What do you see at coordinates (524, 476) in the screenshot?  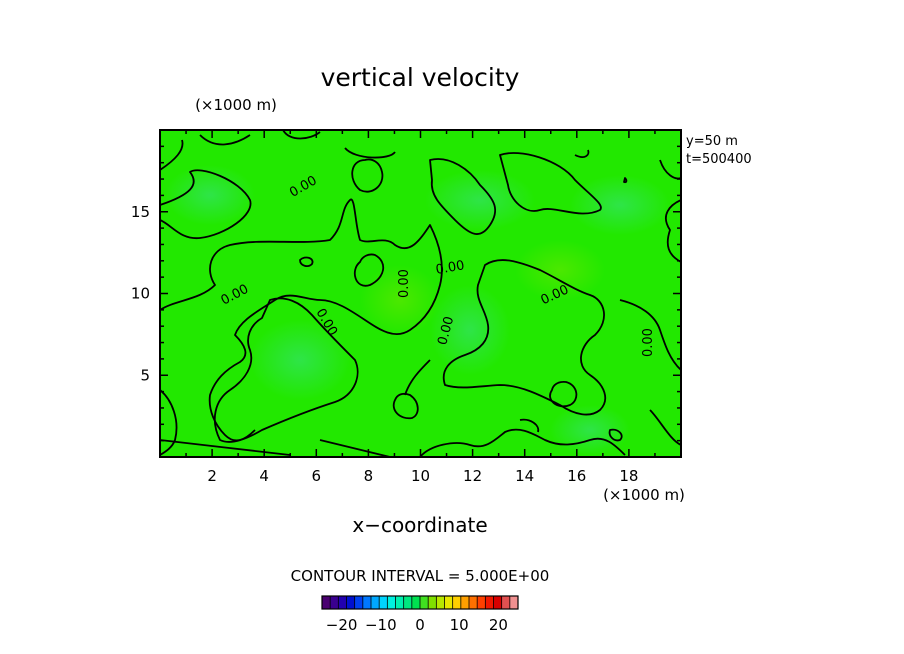 I see `x-tick-label: 14` at bounding box center [524, 476].